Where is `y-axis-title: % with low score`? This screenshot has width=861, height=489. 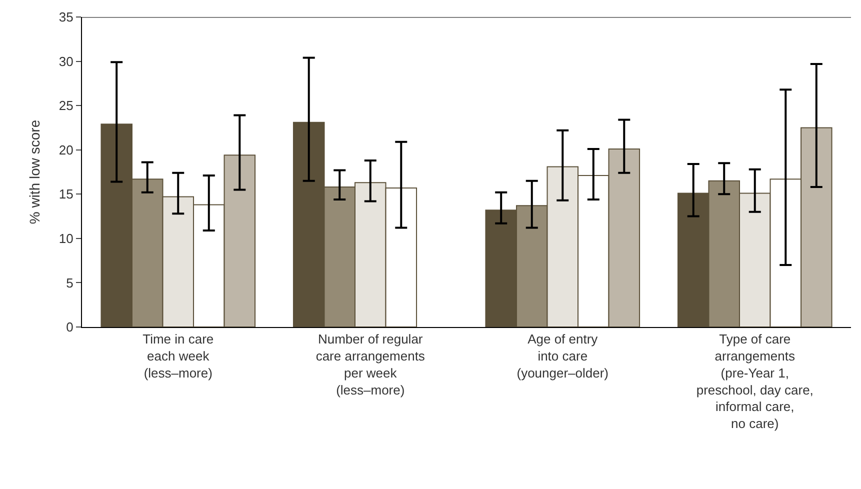 y-axis-title: % with low score is located at coordinates (34, 172).